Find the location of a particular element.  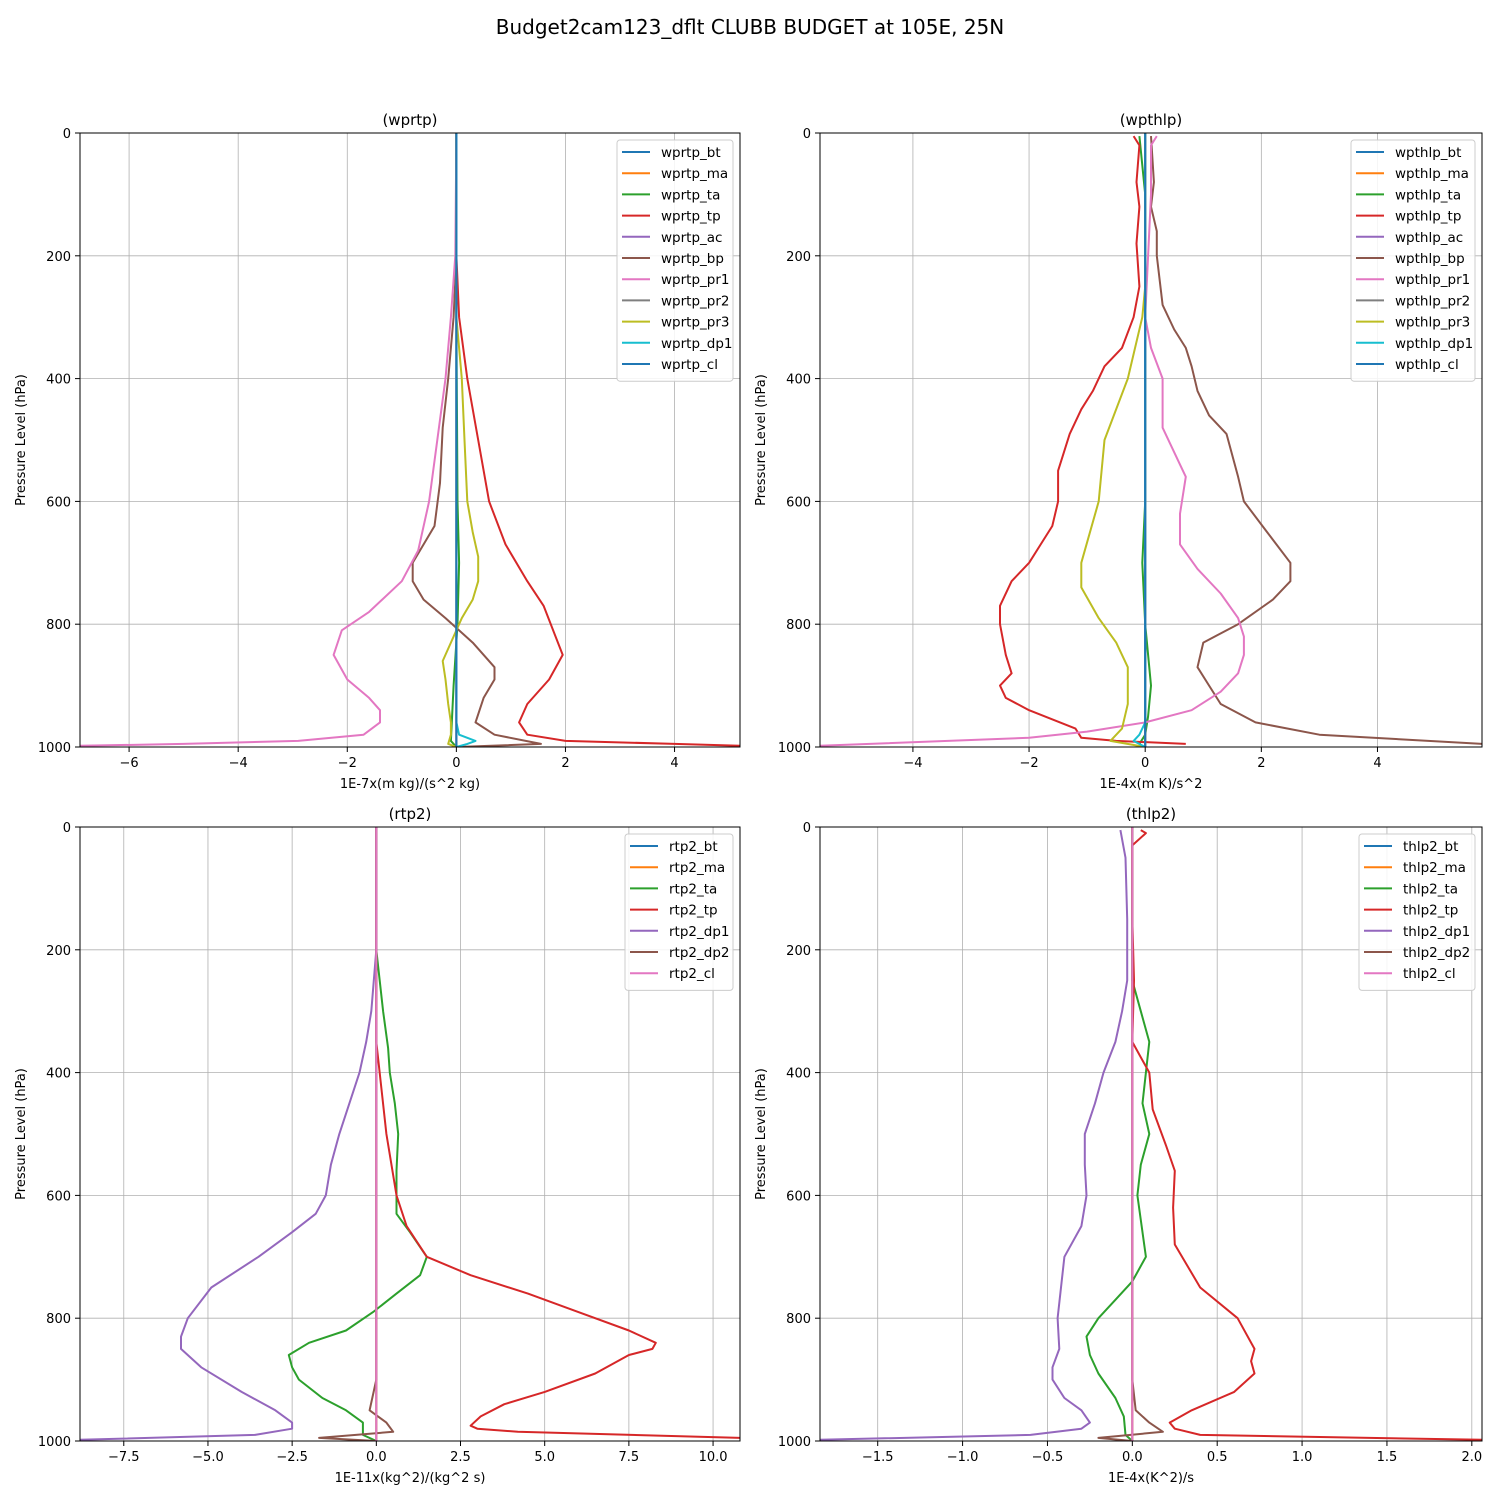

legend-entry: thlp2_dp1 is located at coordinates (1436, 932).